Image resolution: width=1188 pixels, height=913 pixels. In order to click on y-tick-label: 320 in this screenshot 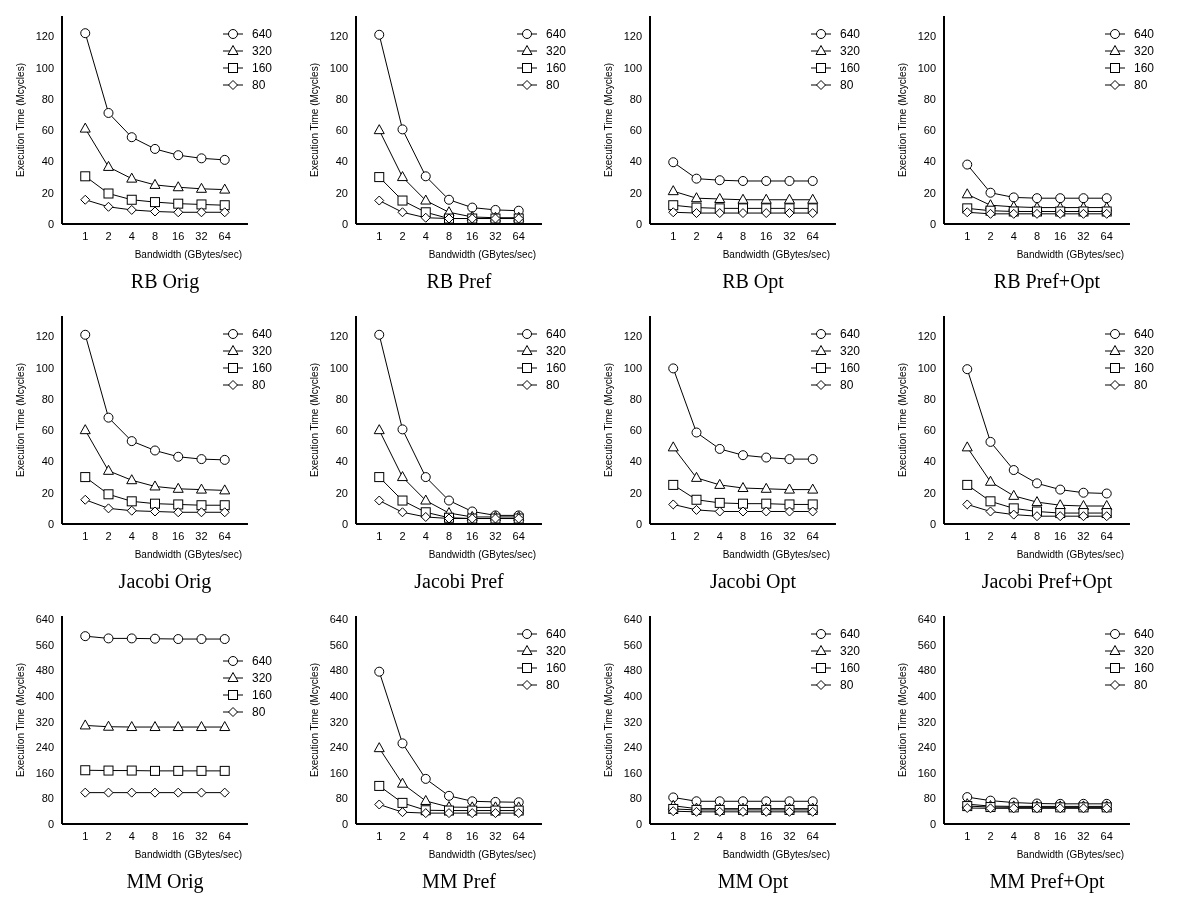, I will do `click(926, 721)`.